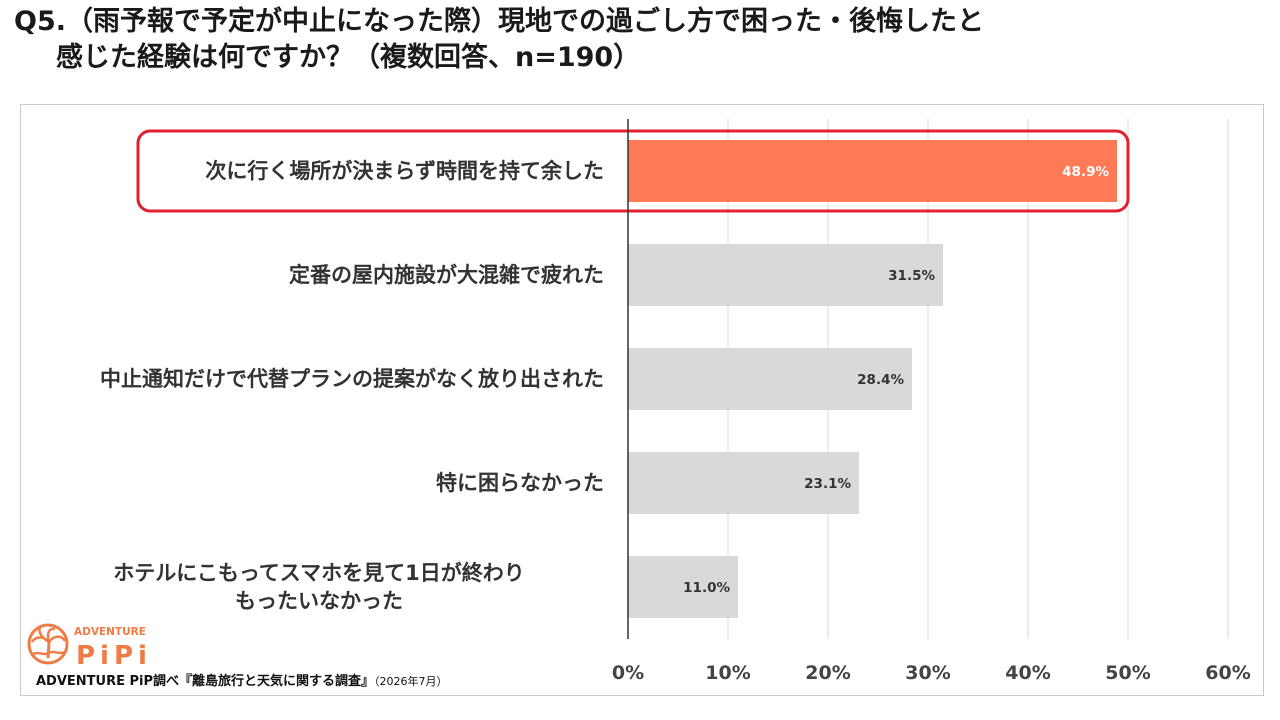 The height and width of the screenshot is (720, 1280). Describe the element at coordinates (827, 484) in the screenshot. I see `data-label: 23.1%` at that location.